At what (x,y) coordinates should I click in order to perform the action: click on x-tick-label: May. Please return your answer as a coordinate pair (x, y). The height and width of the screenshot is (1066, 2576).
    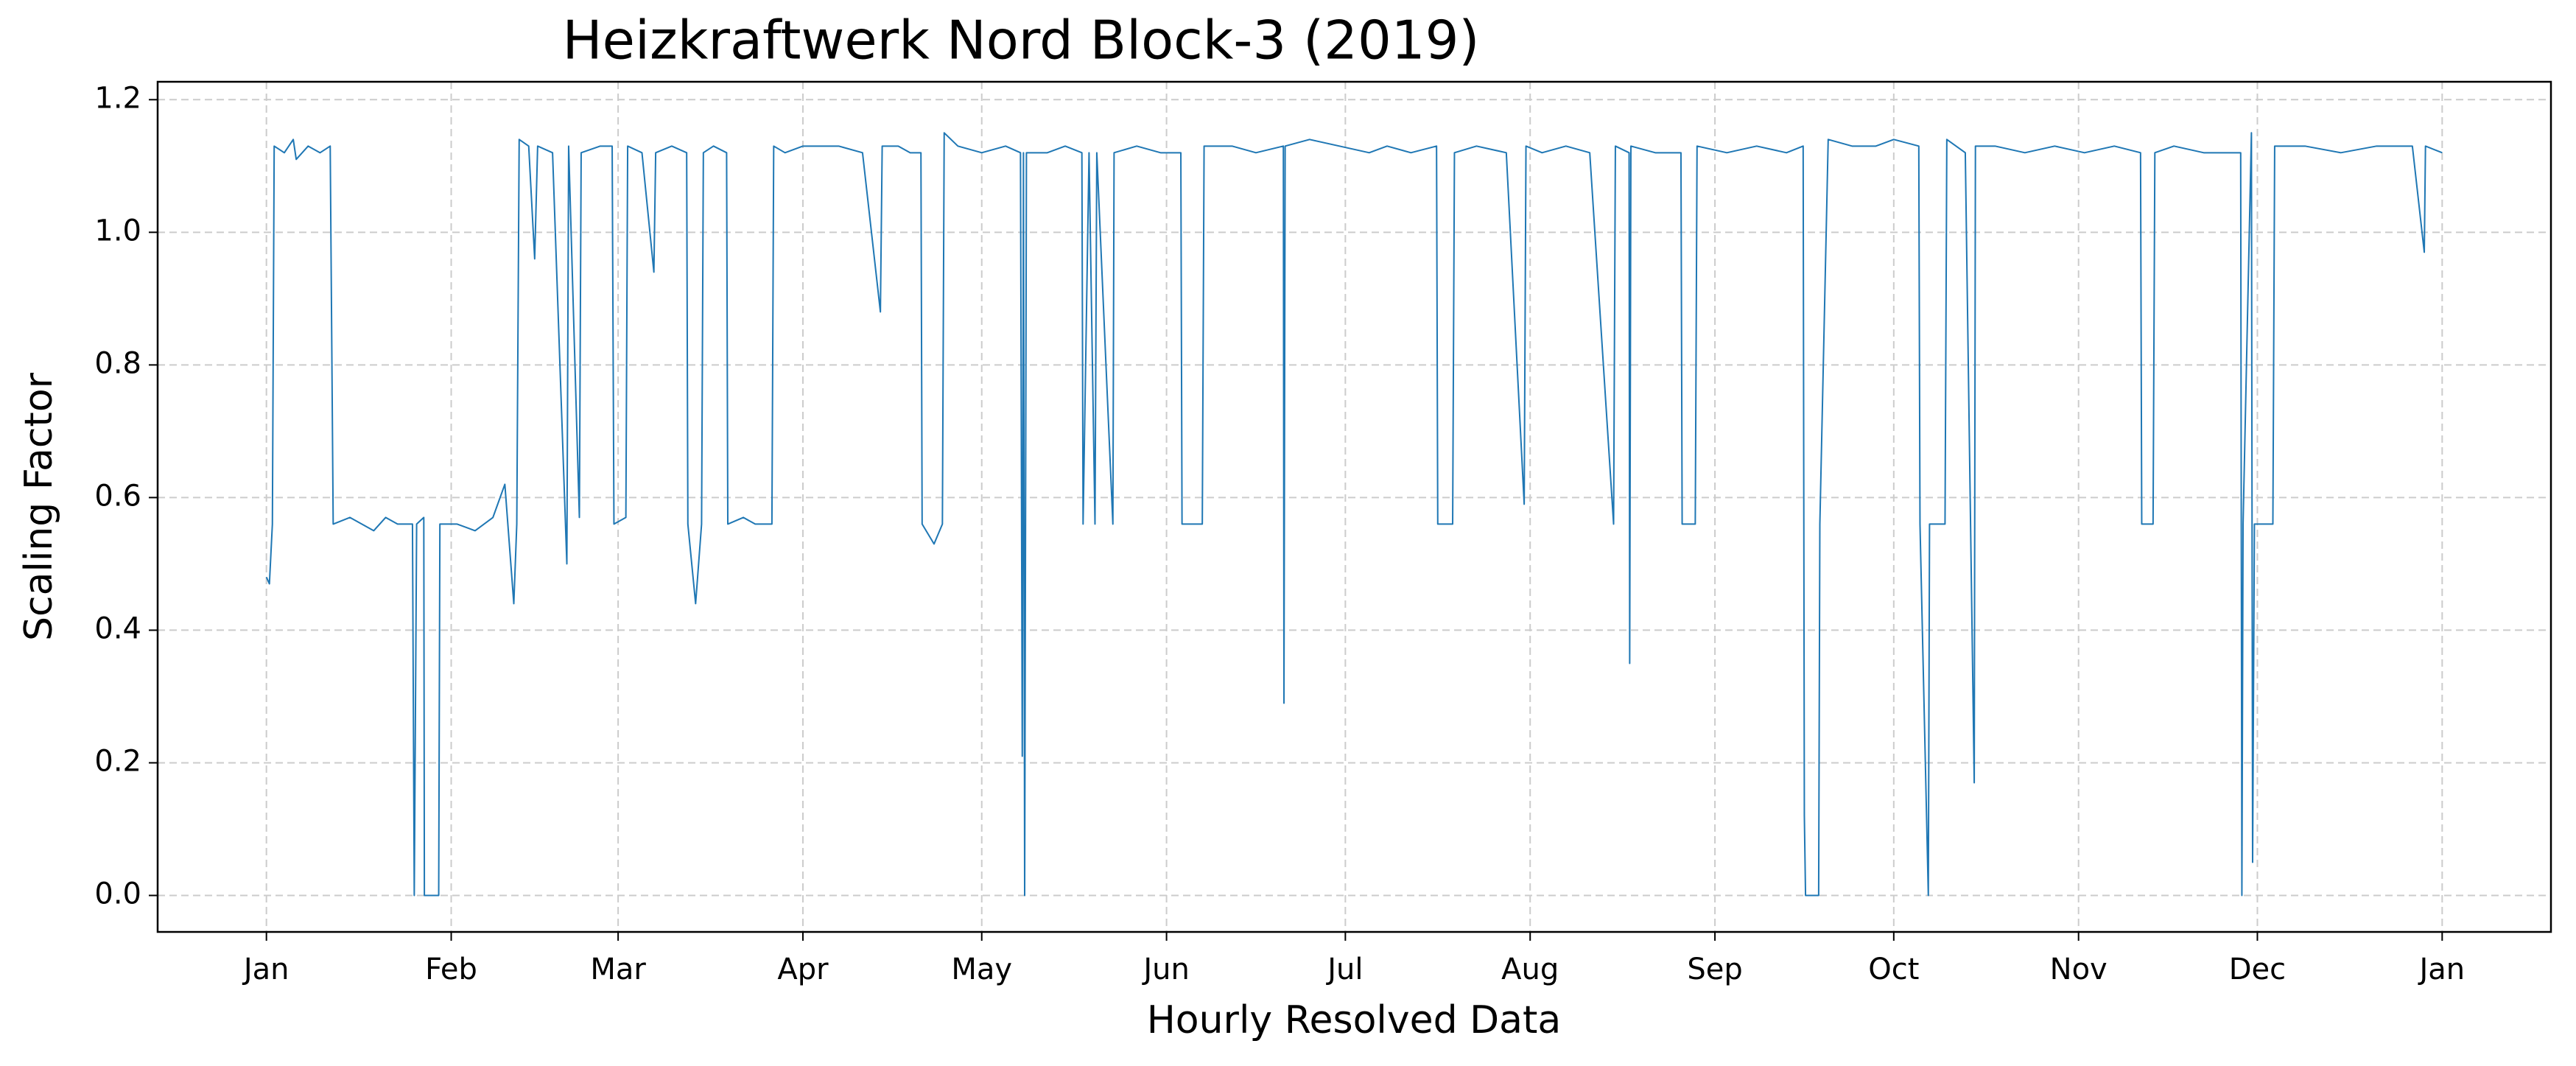
    Looking at the image, I should click on (981, 969).